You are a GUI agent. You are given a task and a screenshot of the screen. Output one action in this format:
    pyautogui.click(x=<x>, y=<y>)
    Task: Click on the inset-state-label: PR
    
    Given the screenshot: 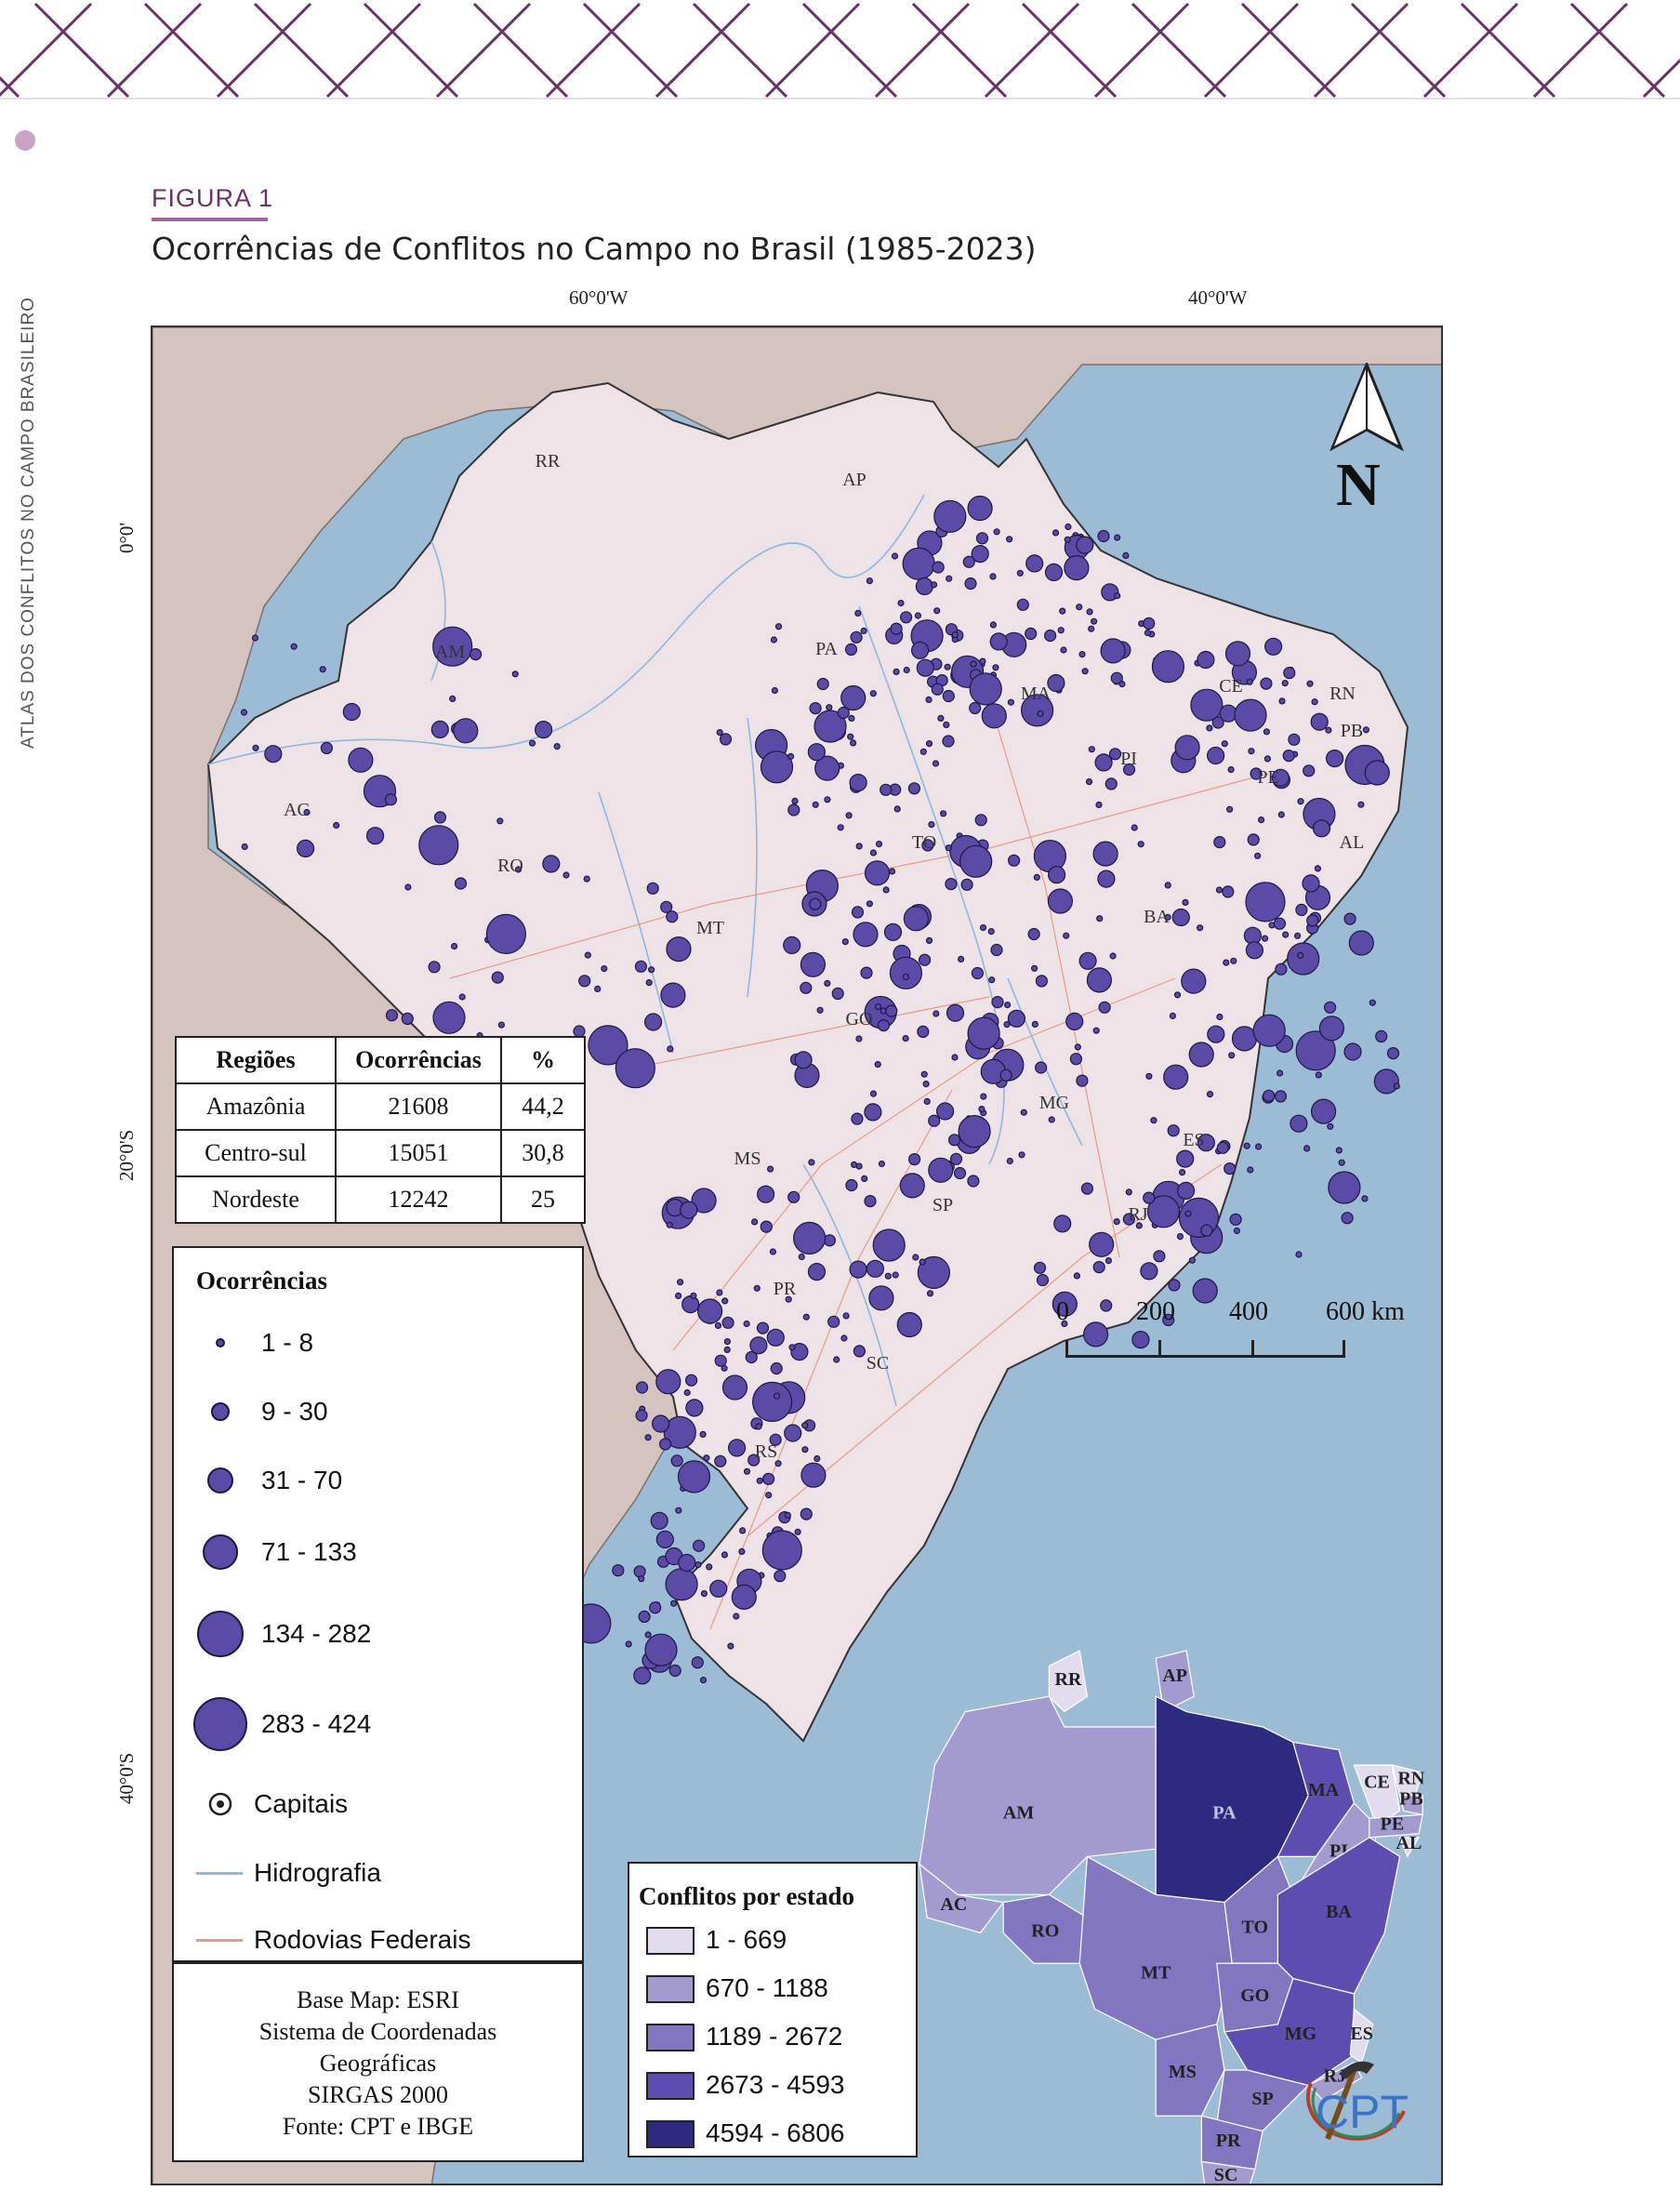 What is the action you would take?
    pyautogui.click(x=1228, y=2141)
    